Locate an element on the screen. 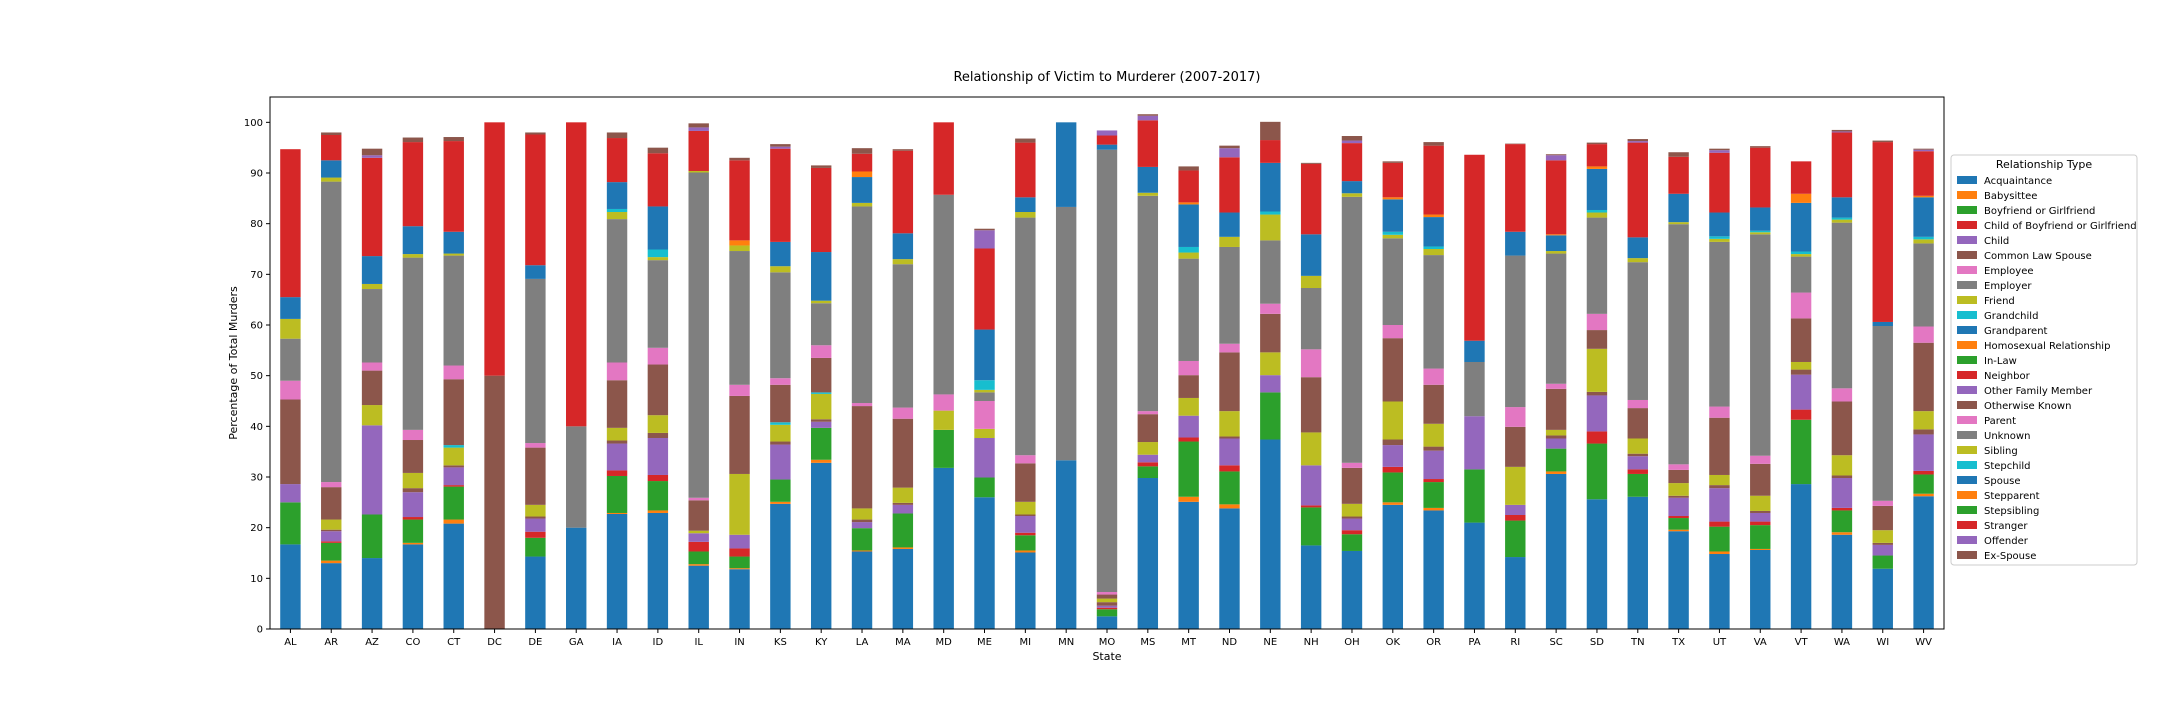 Image resolution: width=2160 pixels, height=724 pixels. x-tick-label-md: MD is located at coordinates (944, 642).